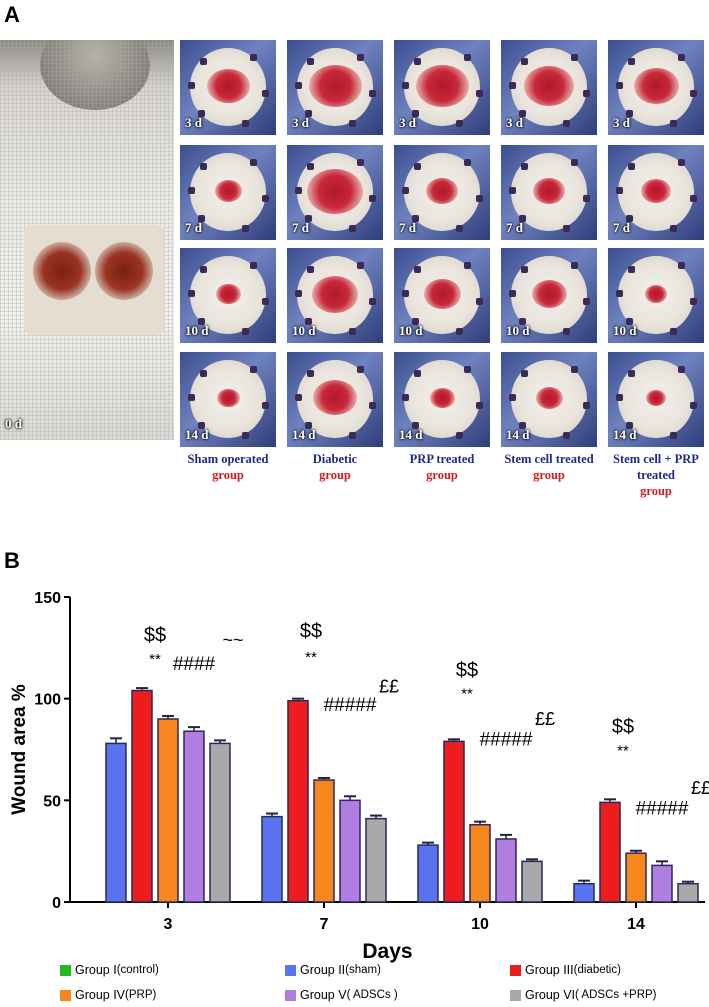 The height and width of the screenshot is (1007, 709). I want to click on legend-label: Group VI, so click(550, 995).